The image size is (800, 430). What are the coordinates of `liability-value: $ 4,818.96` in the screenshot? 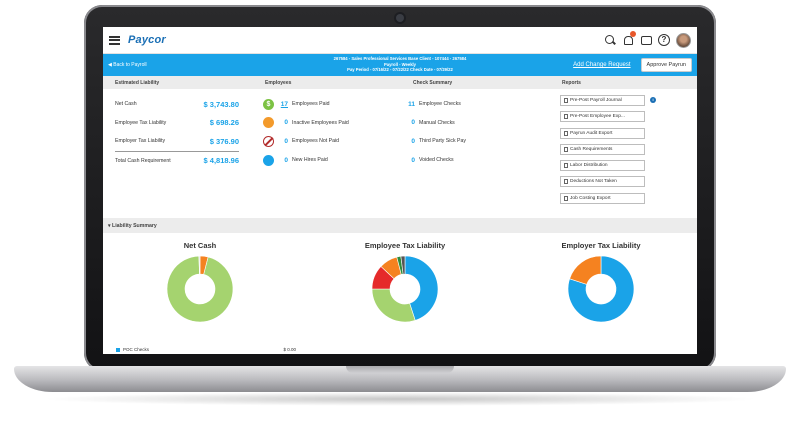 It's located at (221, 161).